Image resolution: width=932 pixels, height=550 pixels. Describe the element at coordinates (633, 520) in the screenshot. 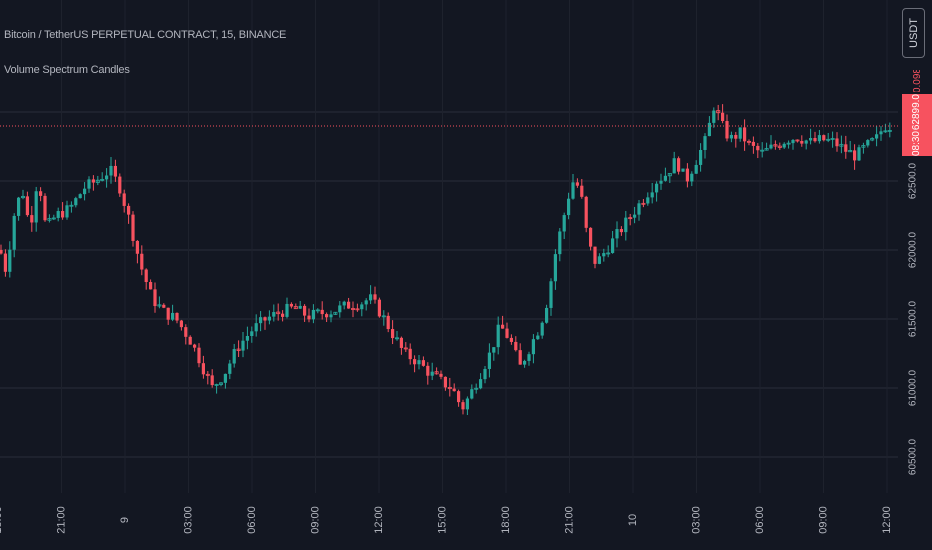

I see `time-tick-label: 10` at that location.